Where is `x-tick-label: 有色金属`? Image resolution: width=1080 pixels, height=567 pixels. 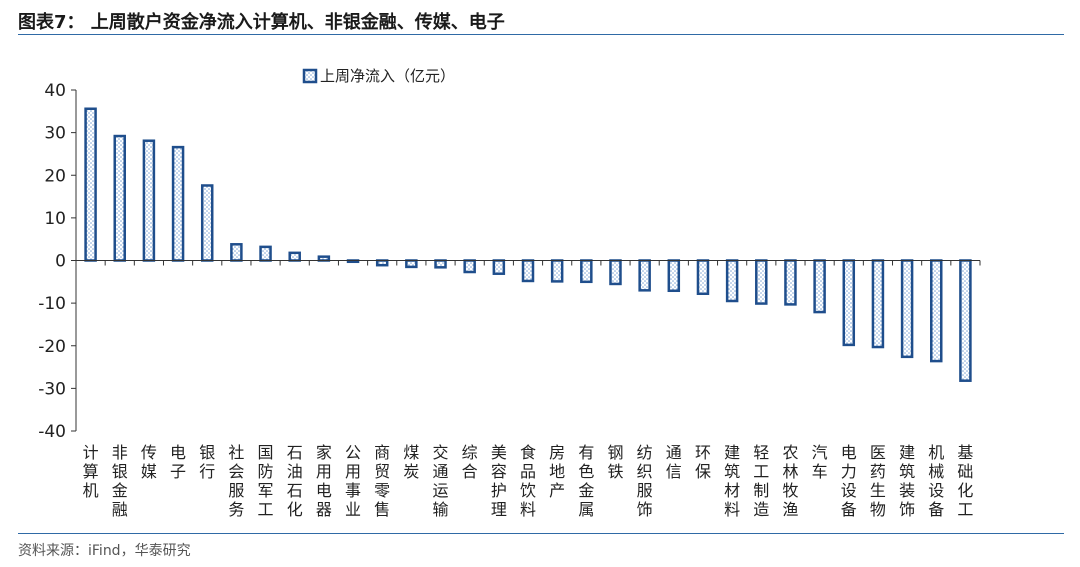
x-tick-label: 有色金属 is located at coordinates (586, 481).